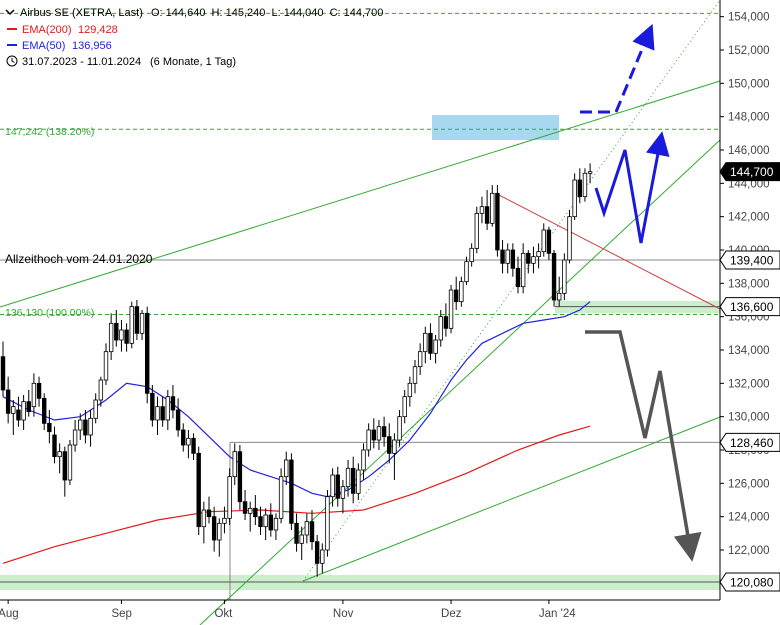 Image resolution: width=780 pixels, height=625 pixels. What do you see at coordinates (749, 18) in the screenshot?
I see `y-tick-label: 154,000` at bounding box center [749, 18].